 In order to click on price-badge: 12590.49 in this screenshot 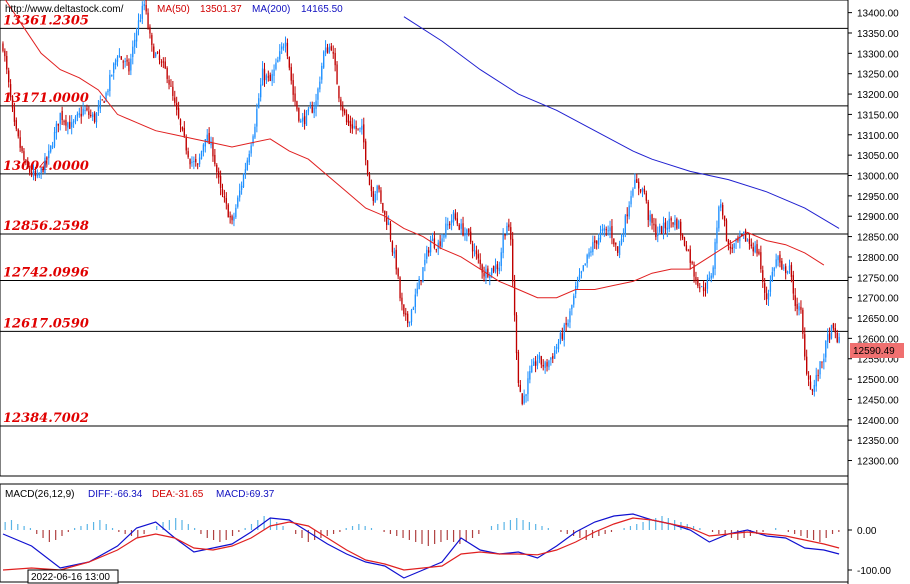, I will do `click(874, 351)`.